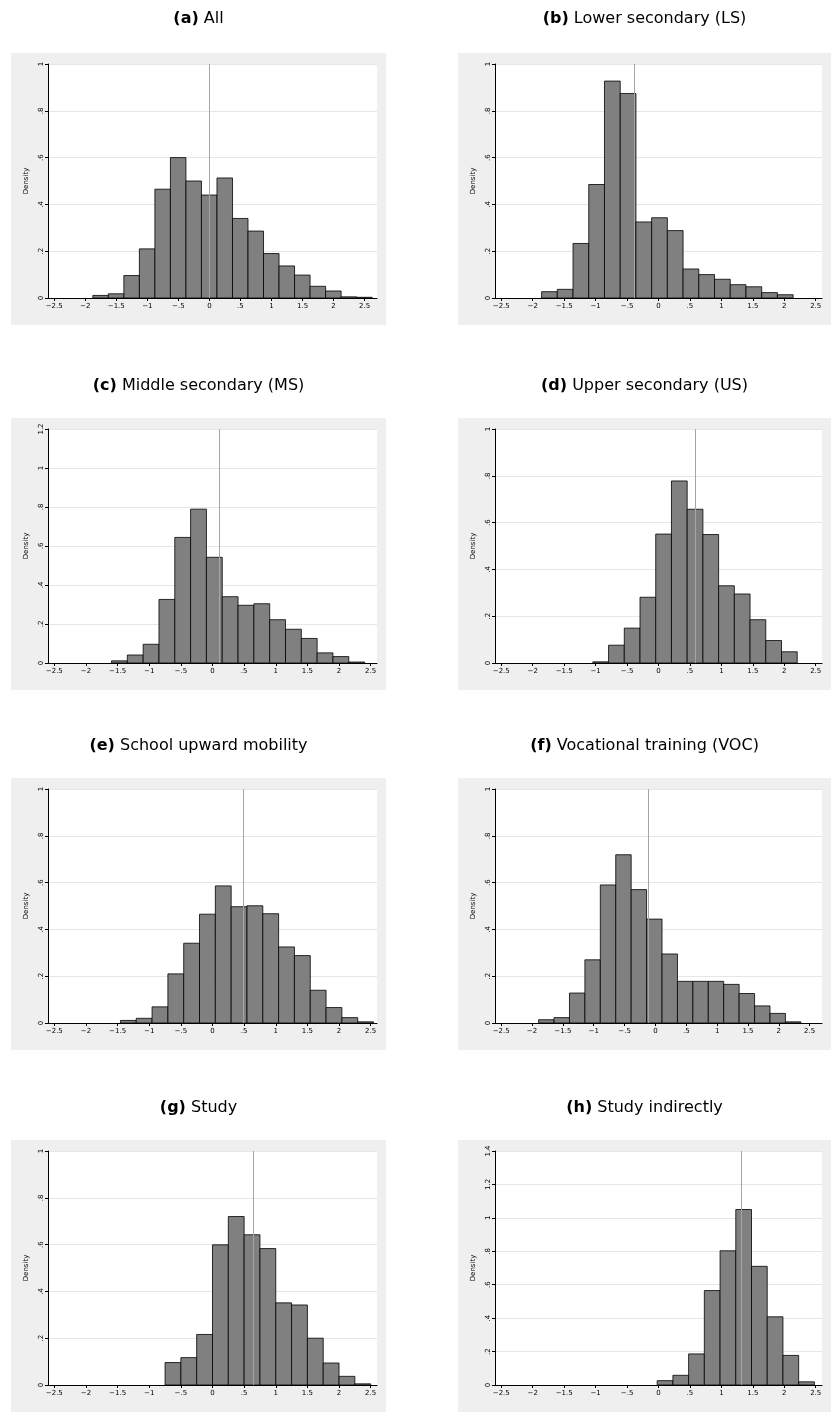 The height and width of the screenshot is (1413, 831). I want to click on chart-title: (e) School upward mobility, so click(198, 744).